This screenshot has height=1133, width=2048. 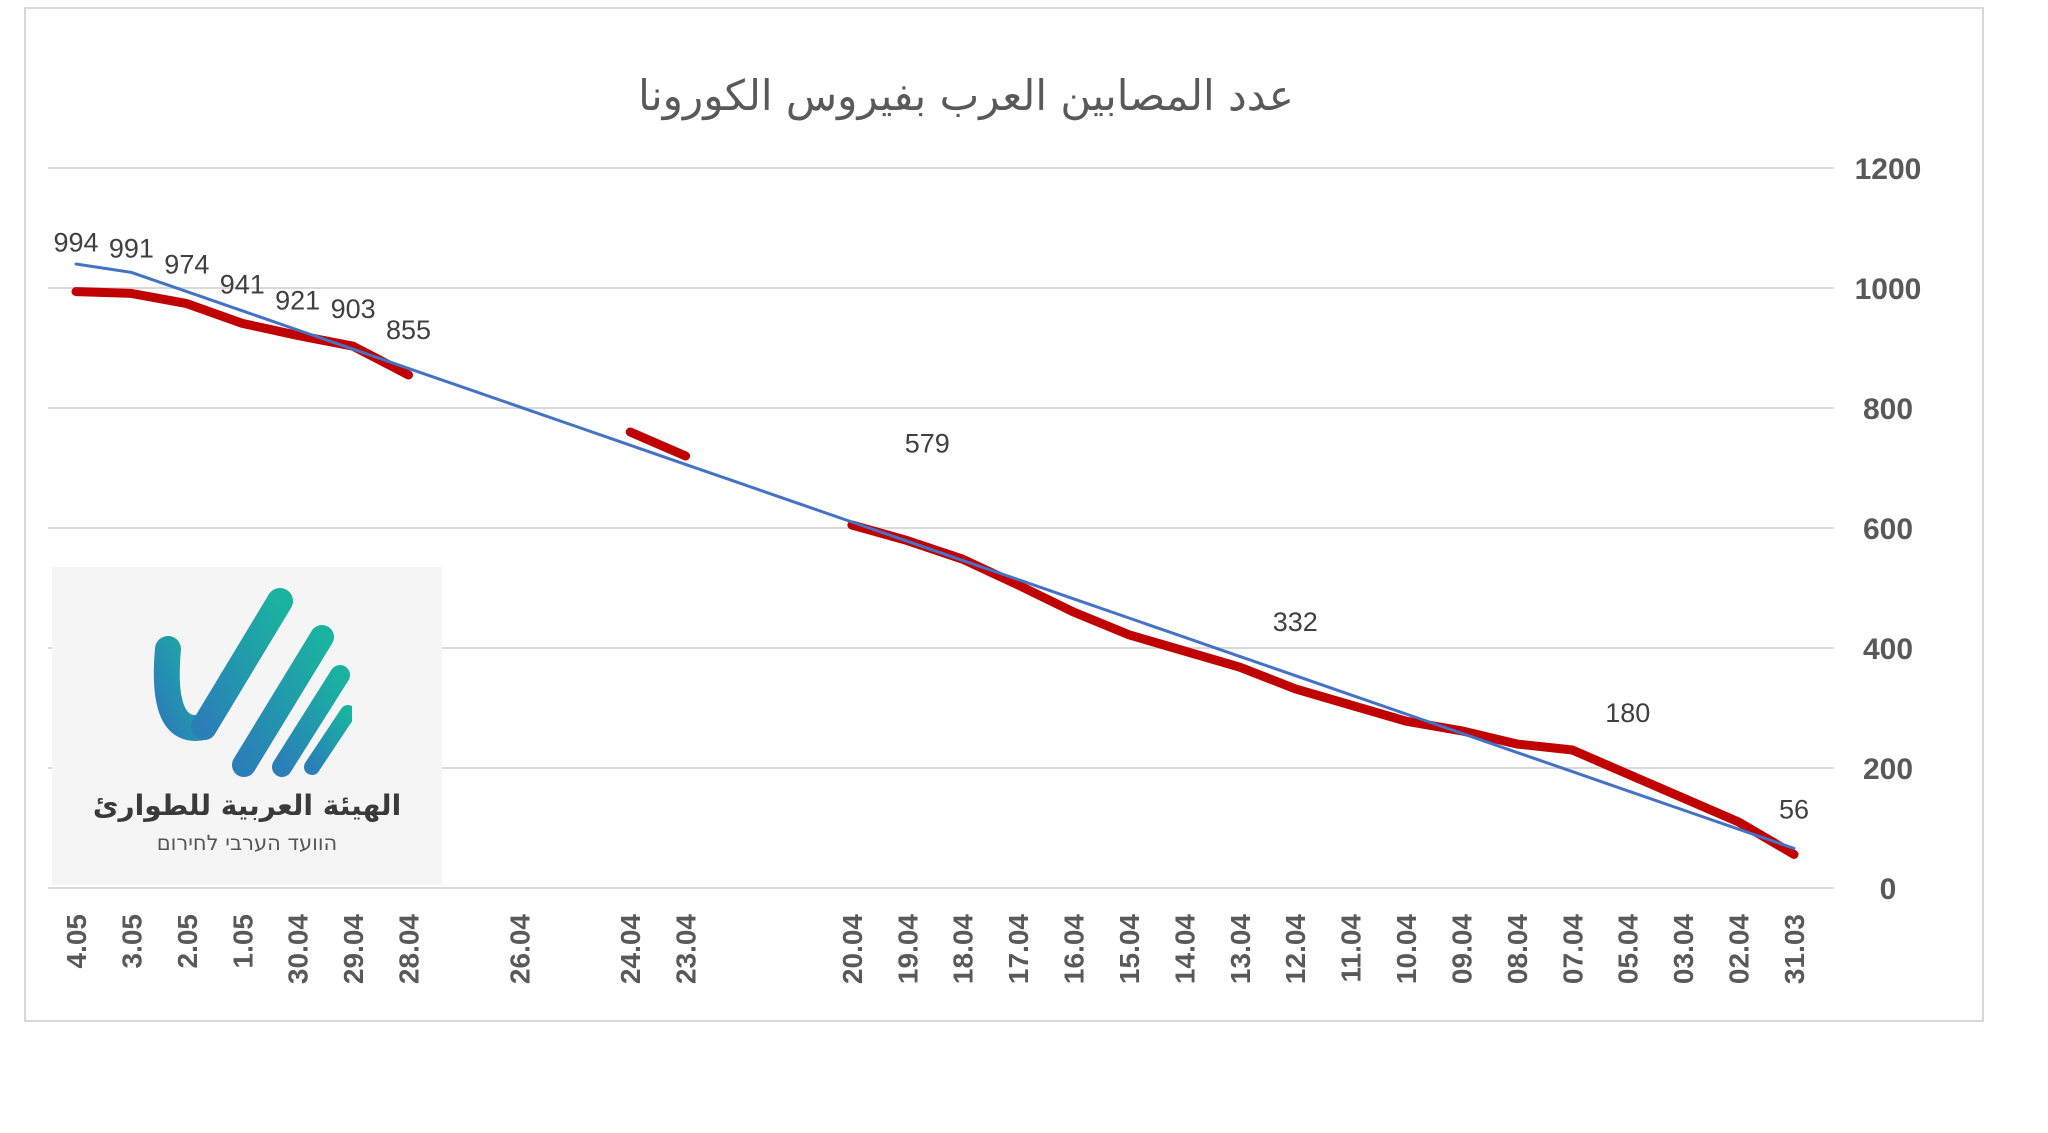 What do you see at coordinates (75, 243) in the screenshot?
I see `data-label: 994` at bounding box center [75, 243].